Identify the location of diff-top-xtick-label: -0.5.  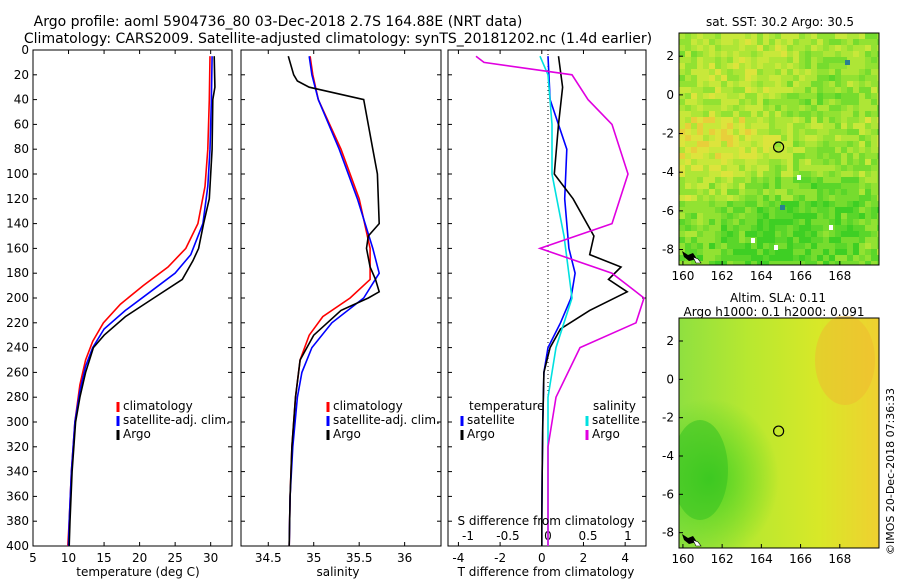
(507, 536).